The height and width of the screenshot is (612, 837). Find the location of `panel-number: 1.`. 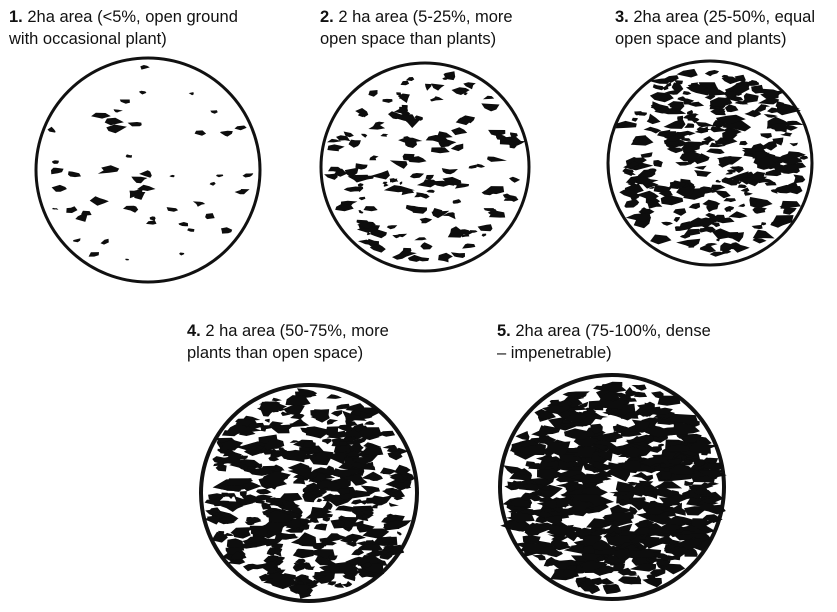

panel-number: 1. is located at coordinates (16, 17).